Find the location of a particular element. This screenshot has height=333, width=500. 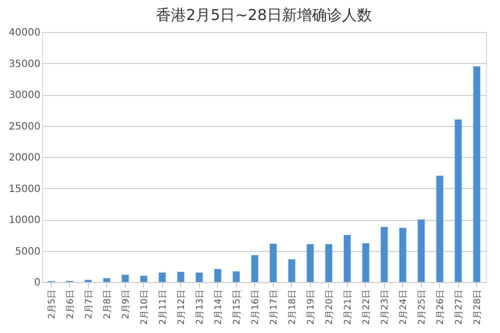

y-tick-label: 35000 is located at coordinates (24, 64).